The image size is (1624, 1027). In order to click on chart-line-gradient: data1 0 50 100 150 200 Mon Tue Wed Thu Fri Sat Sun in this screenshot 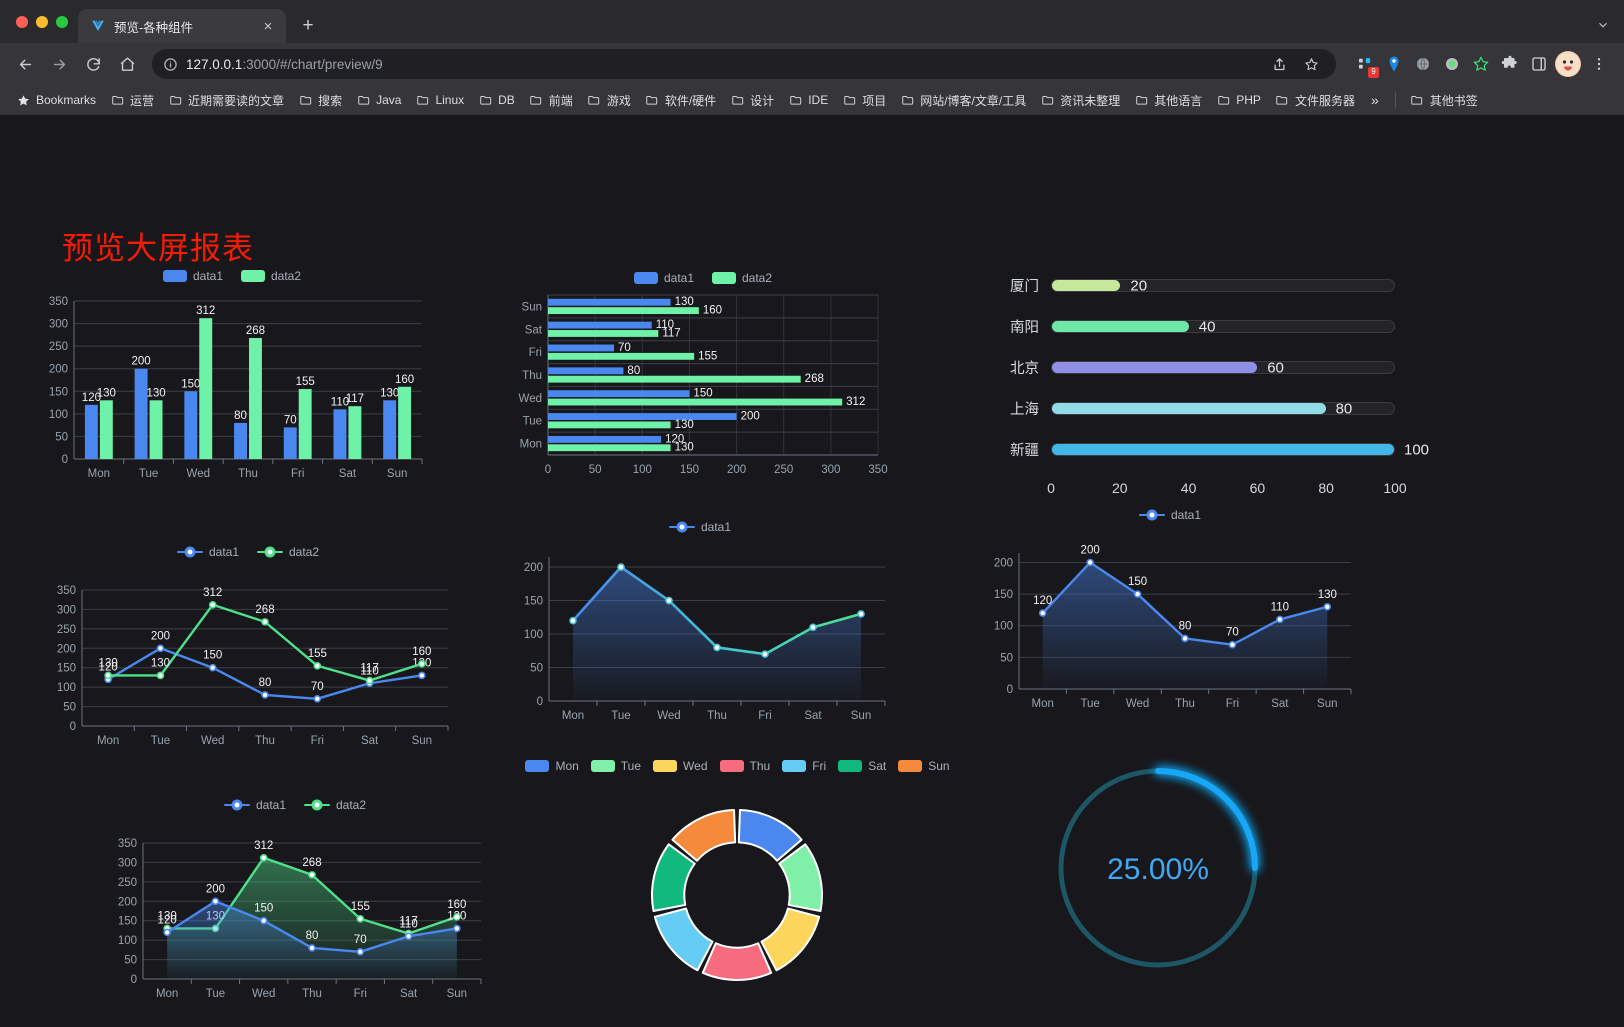, I will do `click(700, 622)`.